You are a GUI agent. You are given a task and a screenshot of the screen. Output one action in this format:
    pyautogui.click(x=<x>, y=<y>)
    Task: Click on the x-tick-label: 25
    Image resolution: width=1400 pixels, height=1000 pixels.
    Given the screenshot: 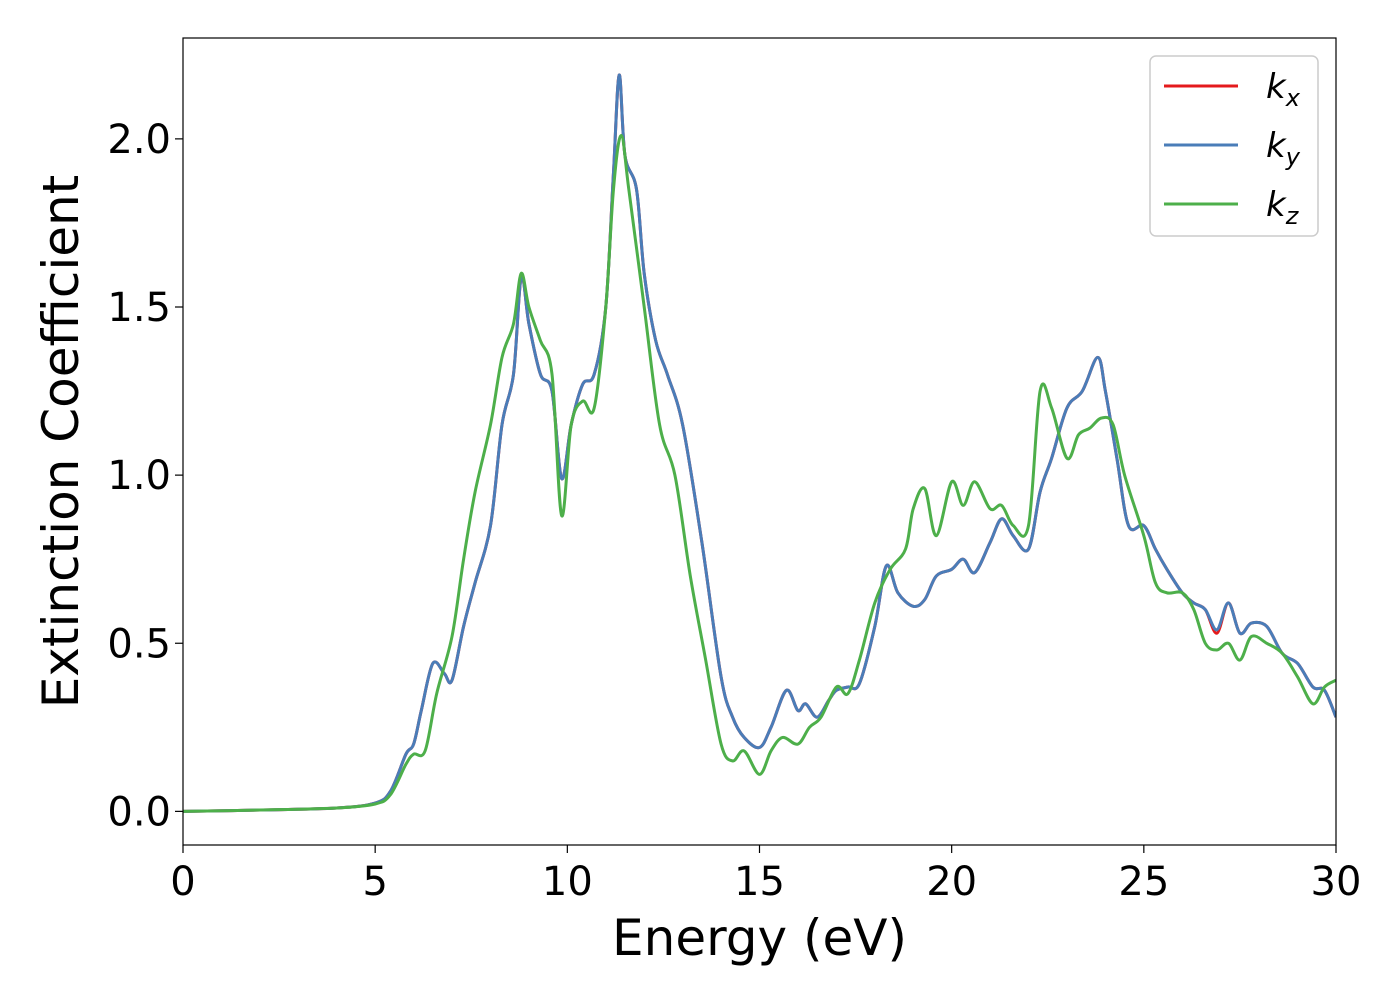 What is the action you would take?
    pyautogui.click(x=1143, y=882)
    